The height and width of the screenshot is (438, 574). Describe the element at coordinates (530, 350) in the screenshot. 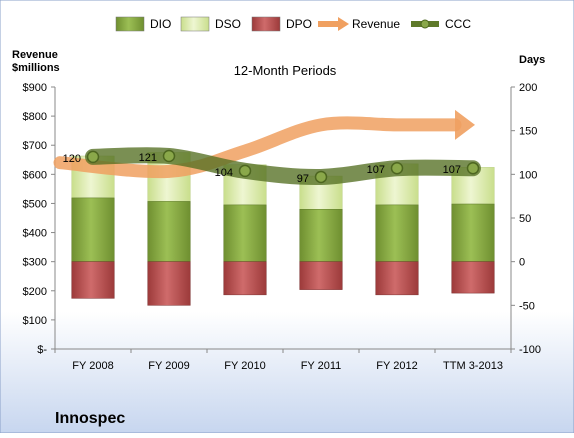

I see `y-right-tick-label: -100` at that location.